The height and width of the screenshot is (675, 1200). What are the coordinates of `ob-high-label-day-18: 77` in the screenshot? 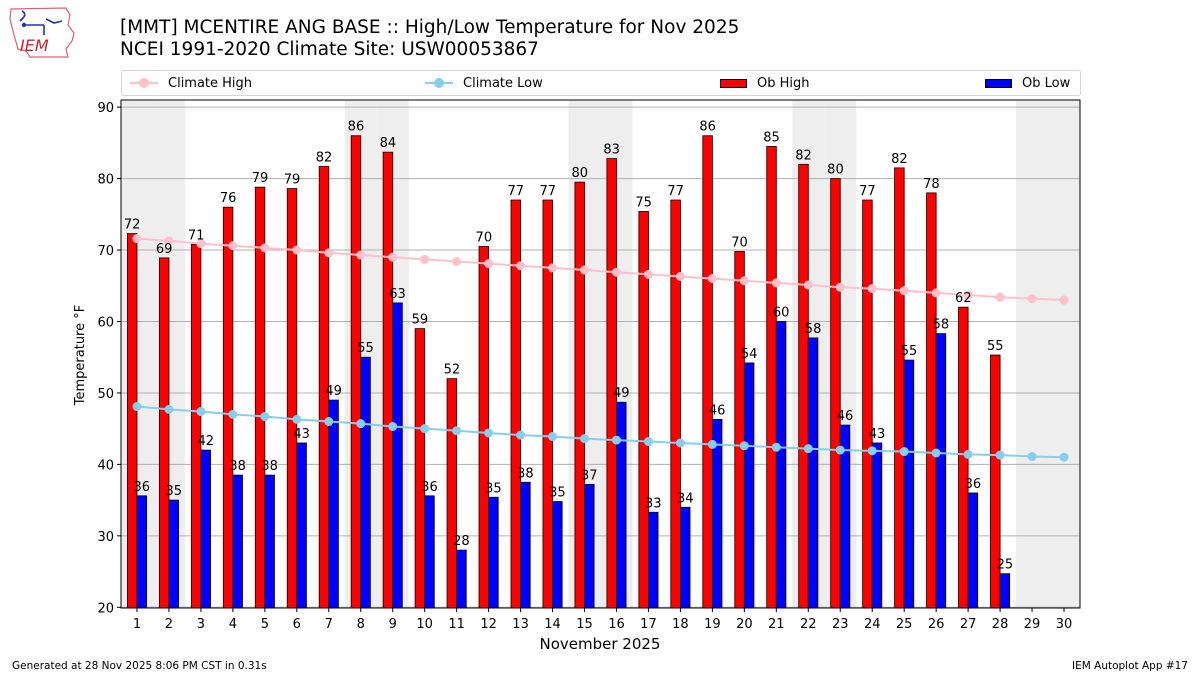 It's located at (675, 191).